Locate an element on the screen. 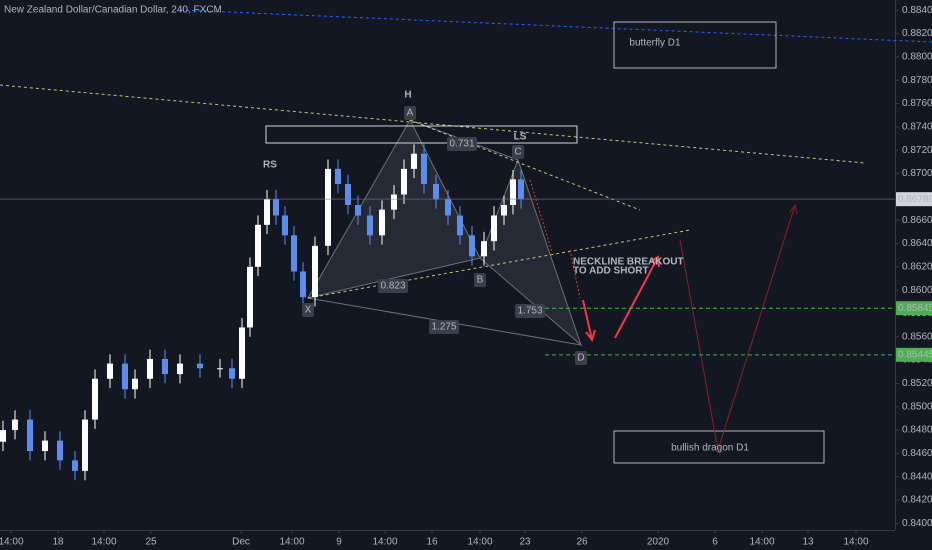 This screenshot has width=932, height=550. x-tick-label: 13 is located at coordinates (808, 542).